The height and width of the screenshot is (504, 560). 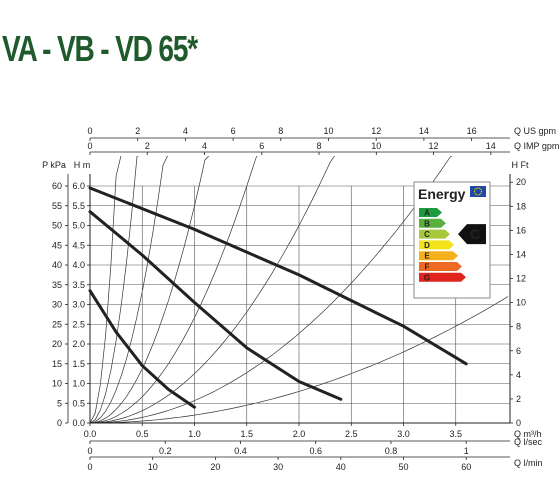 I want to click on kpa-tick-label: 30, so click(x=57, y=305).